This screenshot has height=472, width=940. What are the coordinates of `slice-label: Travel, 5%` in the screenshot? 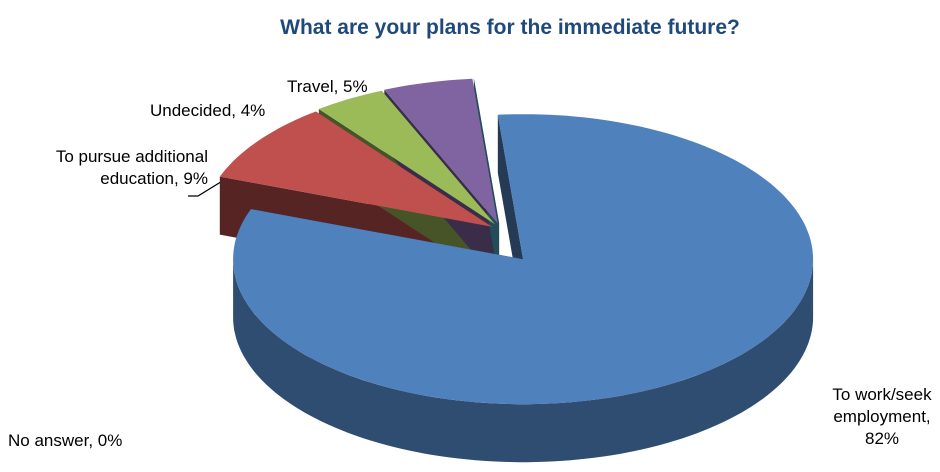 It's located at (327, 86).